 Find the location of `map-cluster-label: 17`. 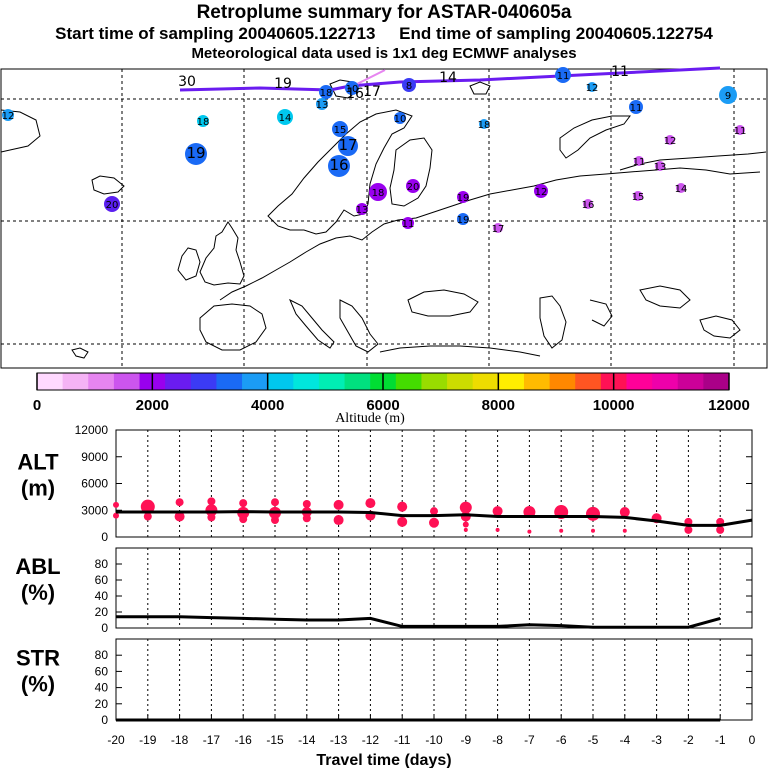

map-cluster-label: 17 is located at coordinates (498, 229).